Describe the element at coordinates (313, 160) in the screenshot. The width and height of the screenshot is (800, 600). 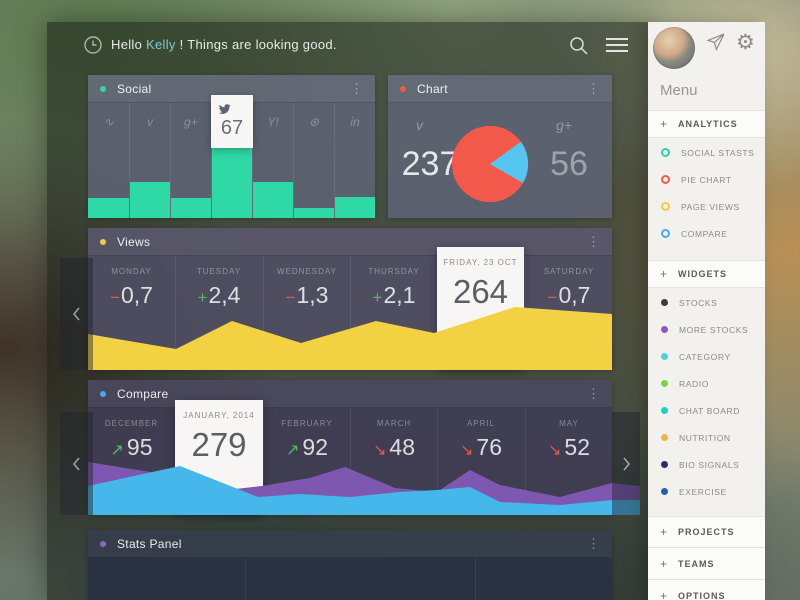
I see `social-col-dribbble: ⊛` at that location.